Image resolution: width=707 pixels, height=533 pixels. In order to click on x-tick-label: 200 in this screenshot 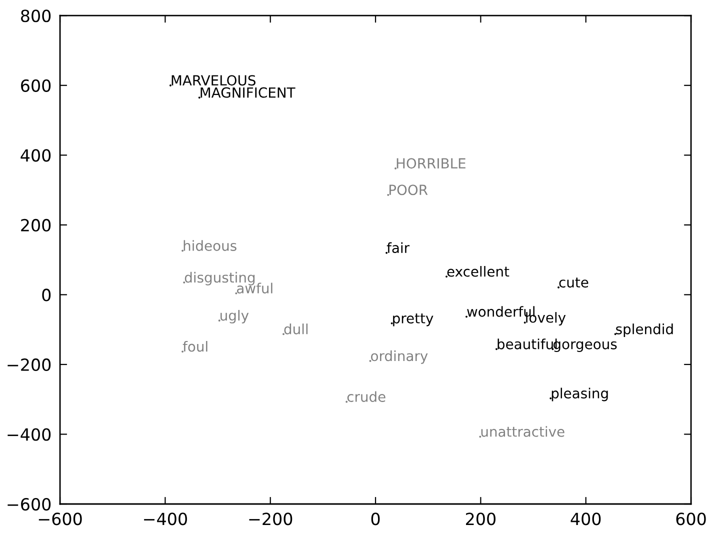, I will do `click(481, 519)`.